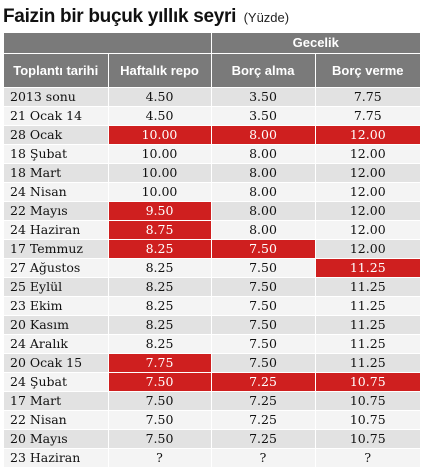 Image resolution: width=424 pixels, height=467 pixels. What do you see at coordinates (159, 458) in the screenshot?
I see `weekly-repo-cell: ?` at bounding box center [159, 458].